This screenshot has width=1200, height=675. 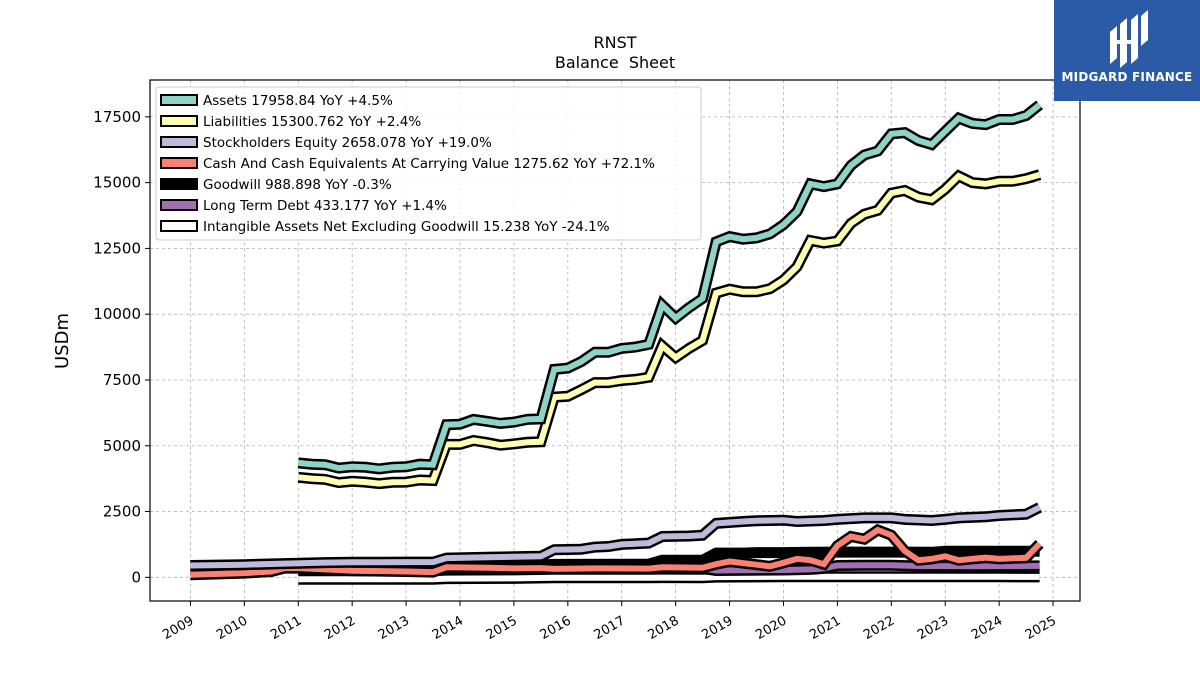 I want to click on legend-item: Liabilities 15300.762 YoY +2.4%, so click(x=290, y=122).